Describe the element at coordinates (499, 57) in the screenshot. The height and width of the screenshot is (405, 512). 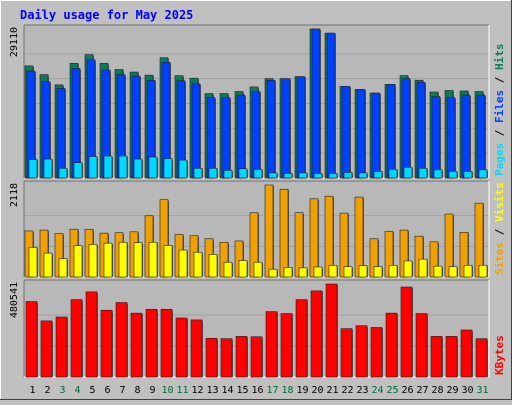
I see `legend-item: Hits` at that location.